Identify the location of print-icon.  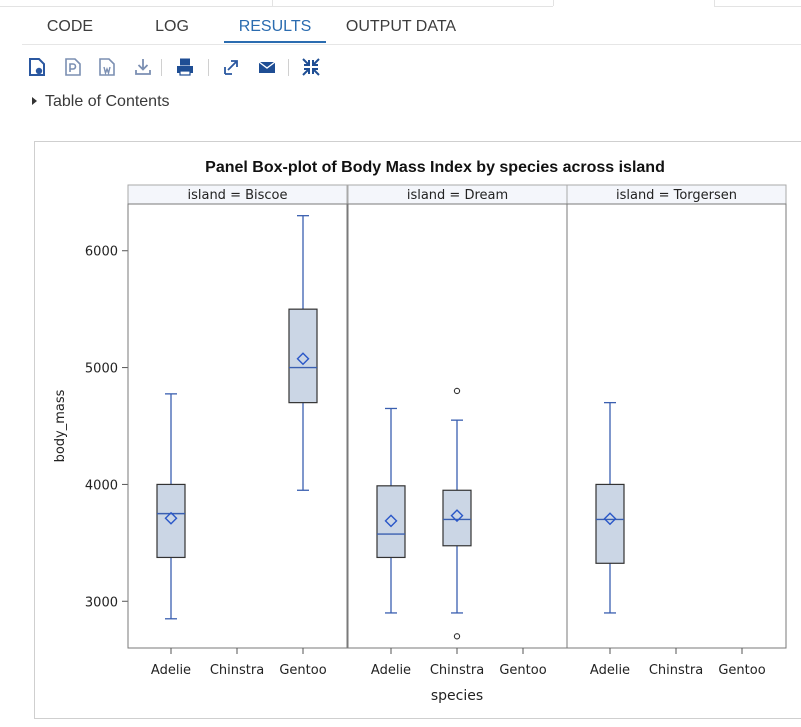
(185, 67).